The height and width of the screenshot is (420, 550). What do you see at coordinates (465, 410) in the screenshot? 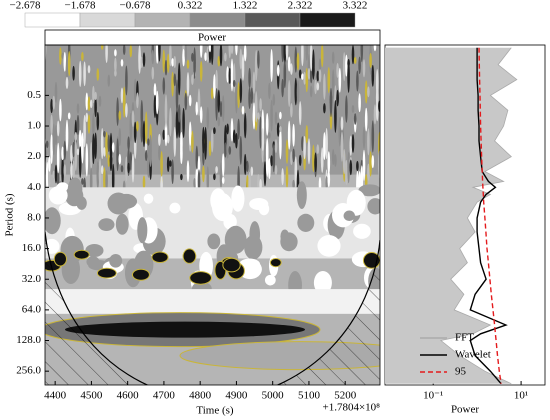
I see `spectrum-x-title: Power` at bounding box center [465, 410].